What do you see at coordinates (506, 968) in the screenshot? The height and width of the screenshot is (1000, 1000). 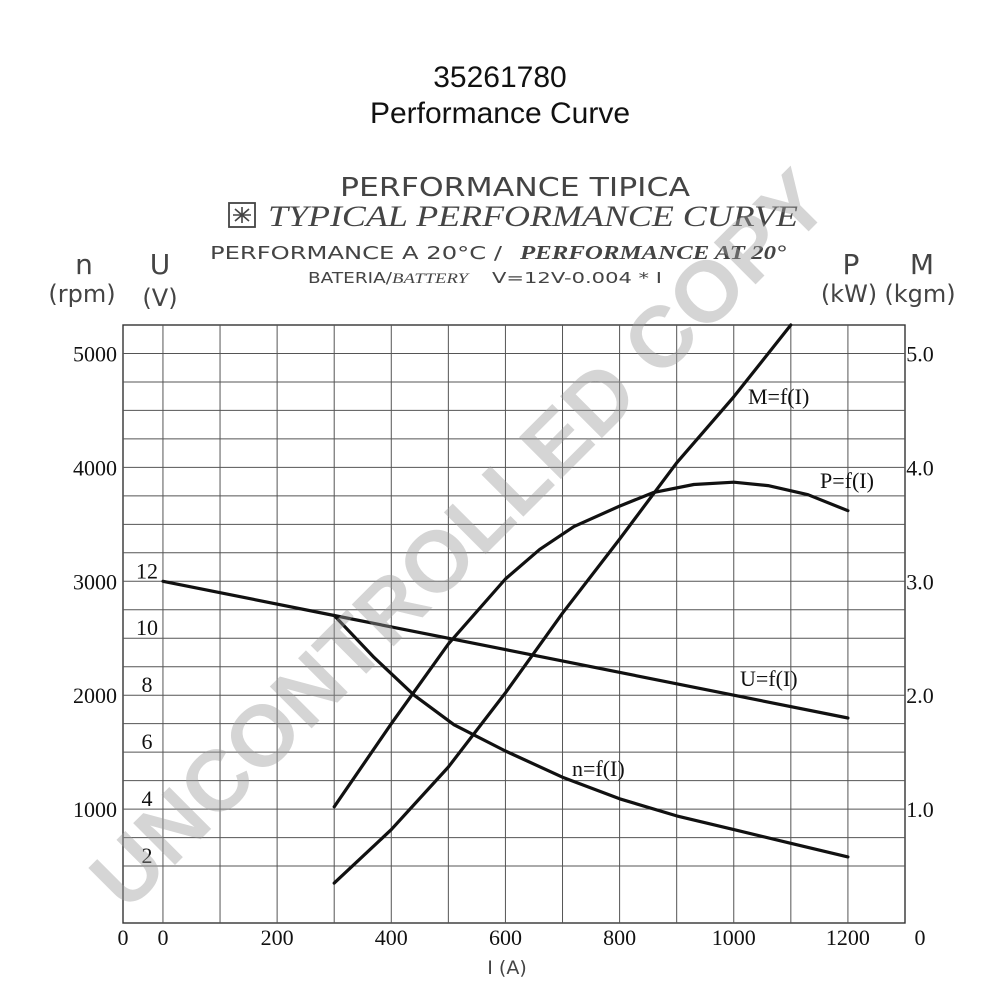 I see `x-axis-label: I (A)` at bounding box center [506, 968].